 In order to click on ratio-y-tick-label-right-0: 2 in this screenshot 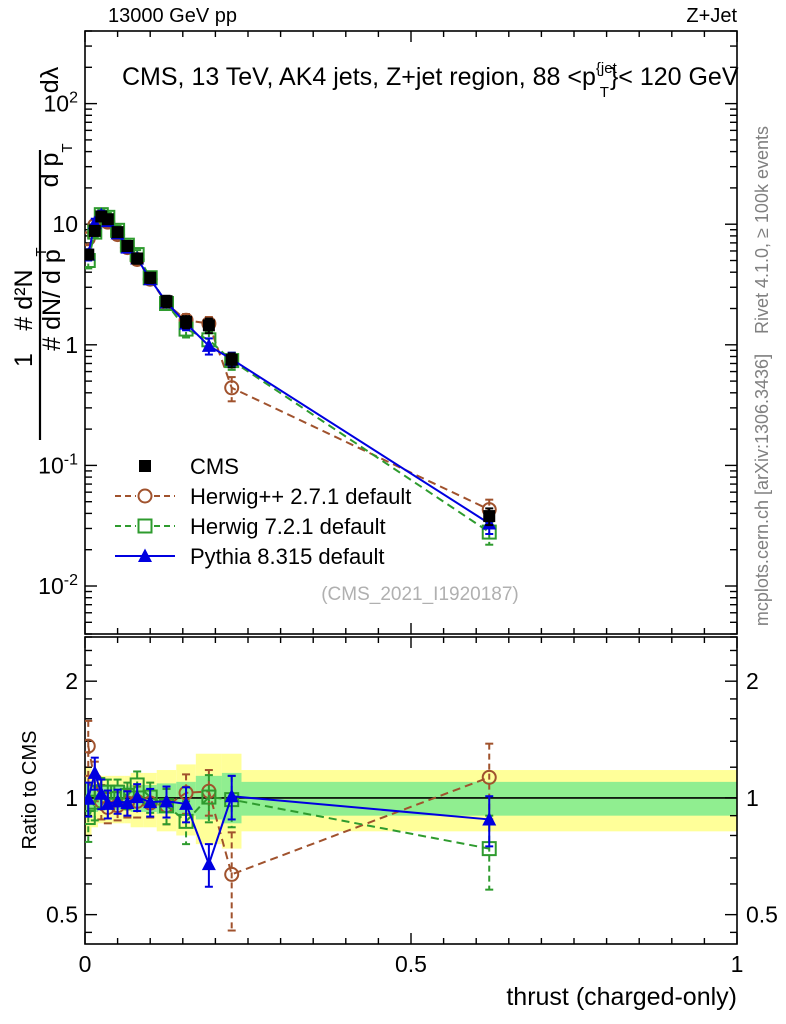, I will do `click(752, 681)`.